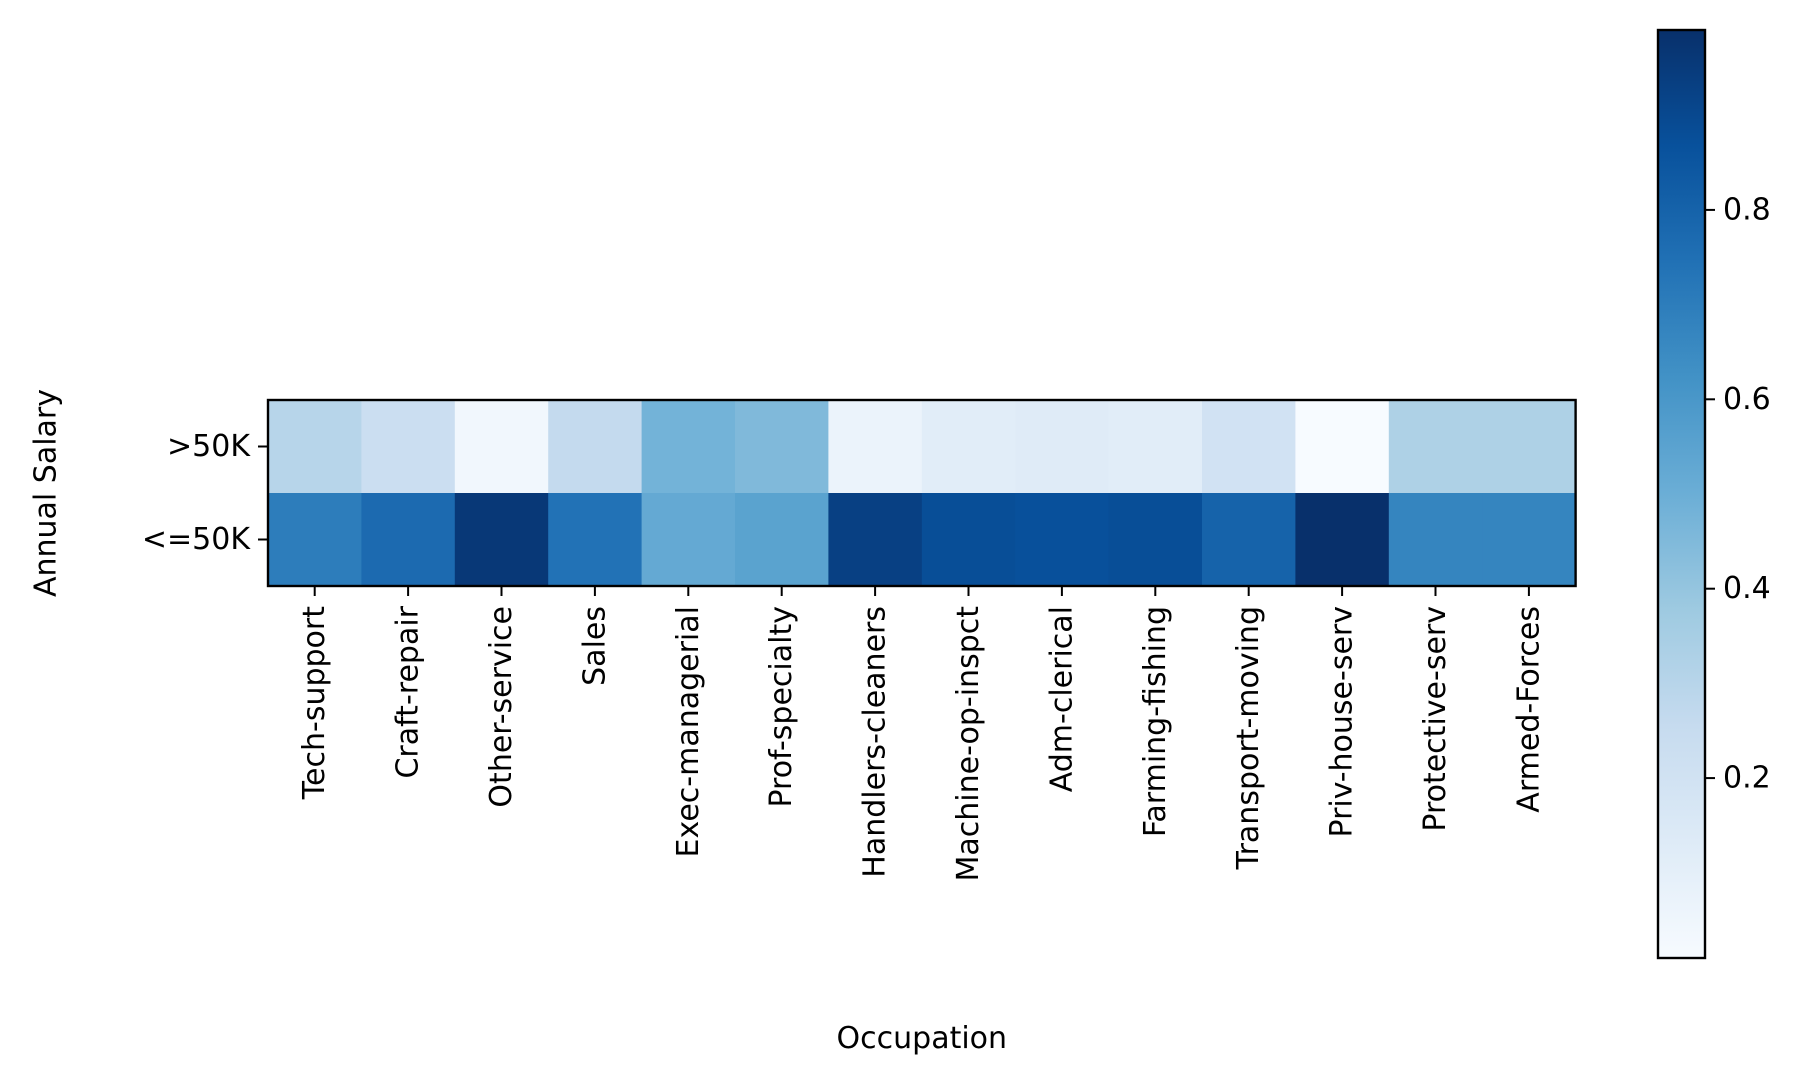 The height and width of the screenshot is (1083, 1820). I want to click on plot-frame, so click(921, 493).